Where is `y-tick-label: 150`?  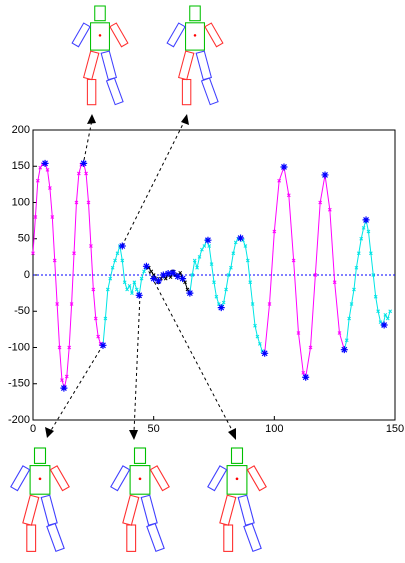
y-tick-label: 150 is located at coordinates (21, 166).